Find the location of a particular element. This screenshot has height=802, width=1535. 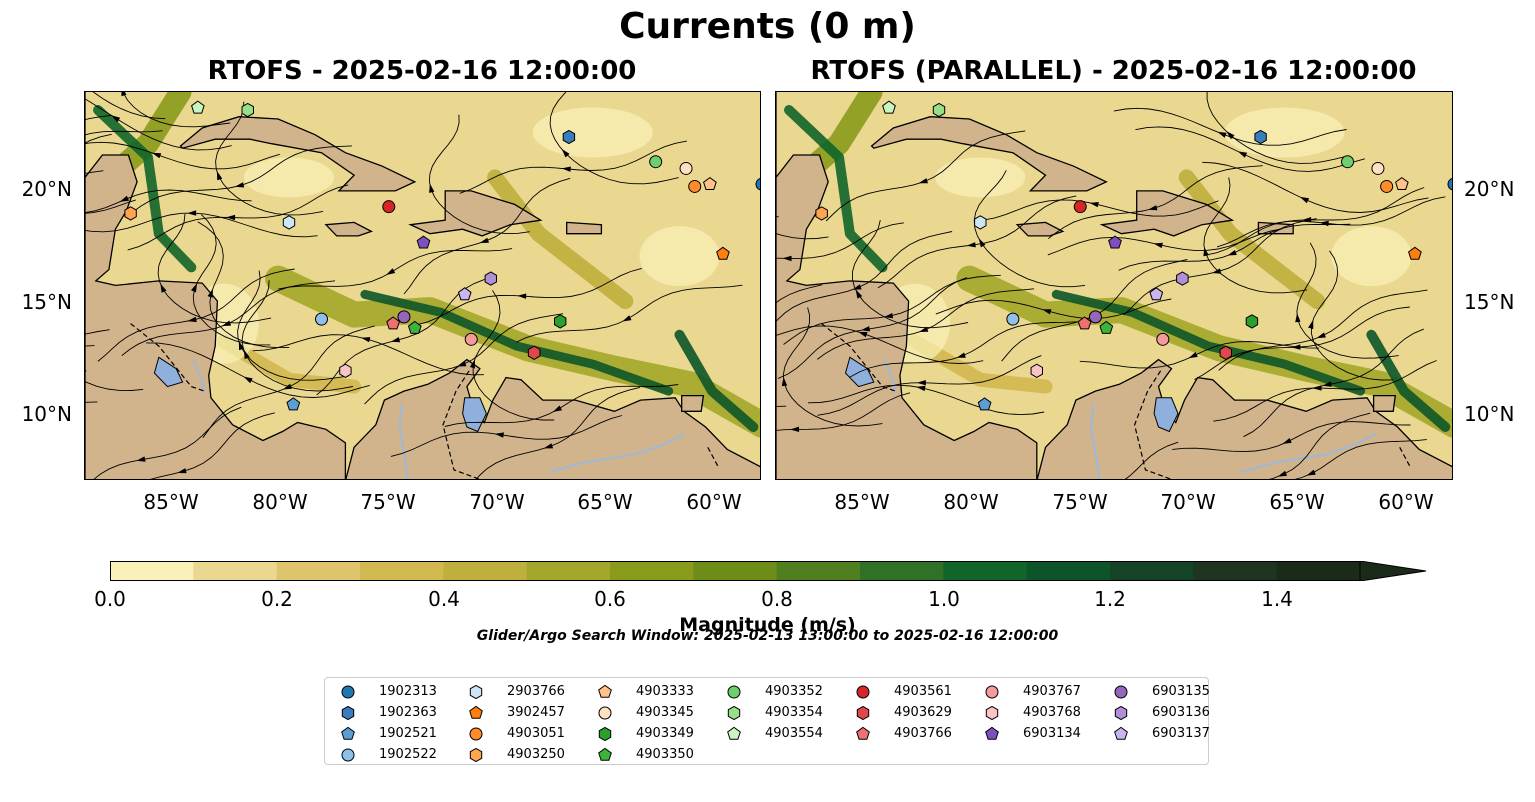

legend-item: 4903345 is located at coordinates (644, 712).